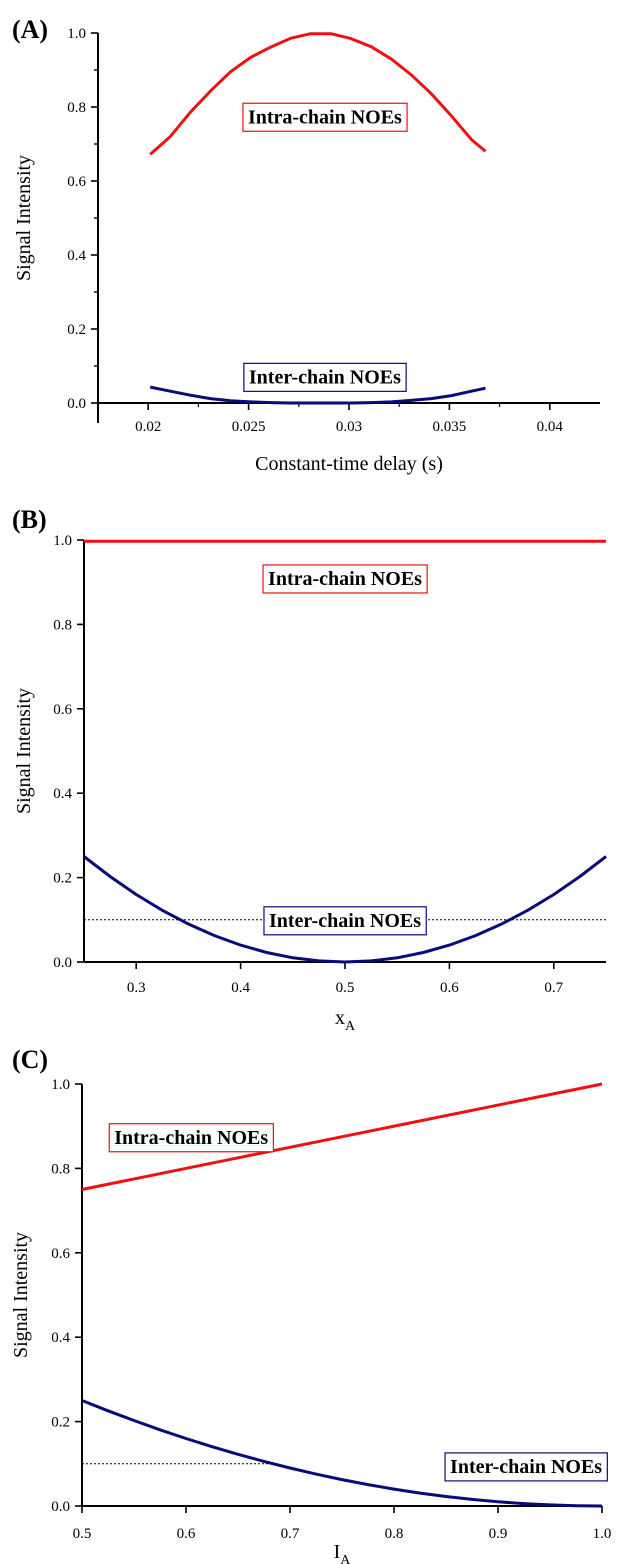 This screenshot has width=624, height=1564. I want to click on x-tick-label: 0.03, so click(349, 427).